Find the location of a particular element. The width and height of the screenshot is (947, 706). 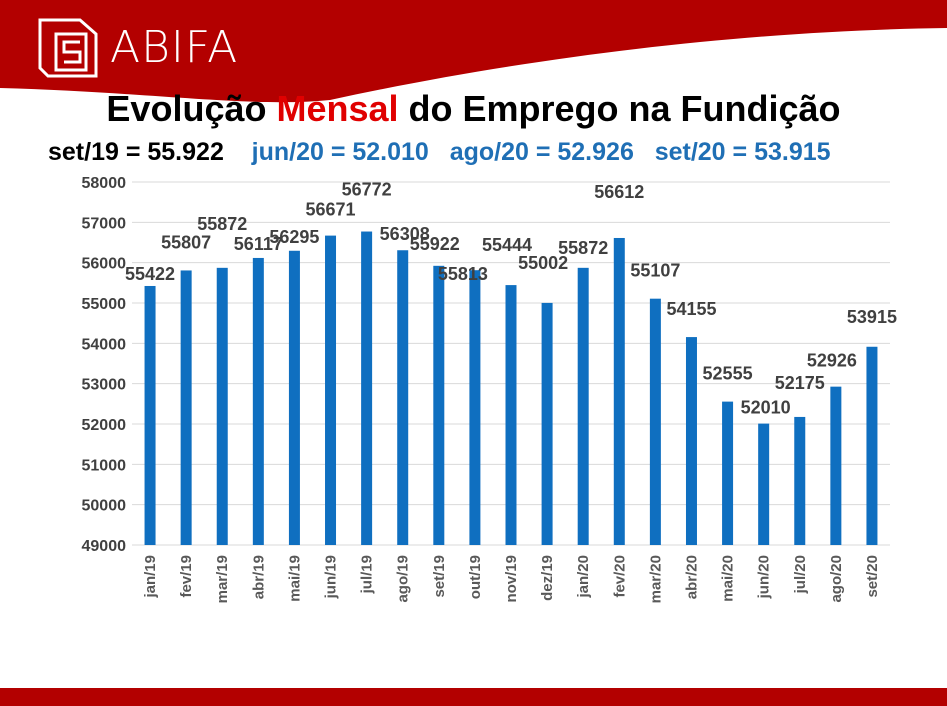

data-label: 55813 is located at coordinates (463, 274).